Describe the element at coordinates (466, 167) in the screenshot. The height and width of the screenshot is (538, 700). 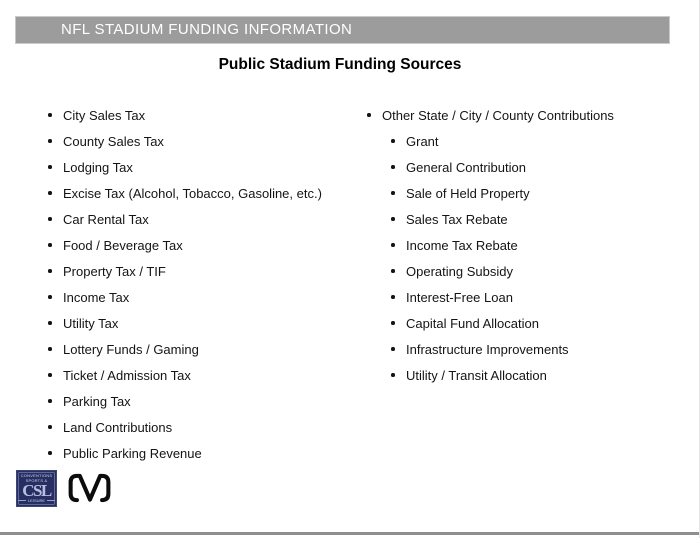
I see `list-item-label: General Contribution` at that location.